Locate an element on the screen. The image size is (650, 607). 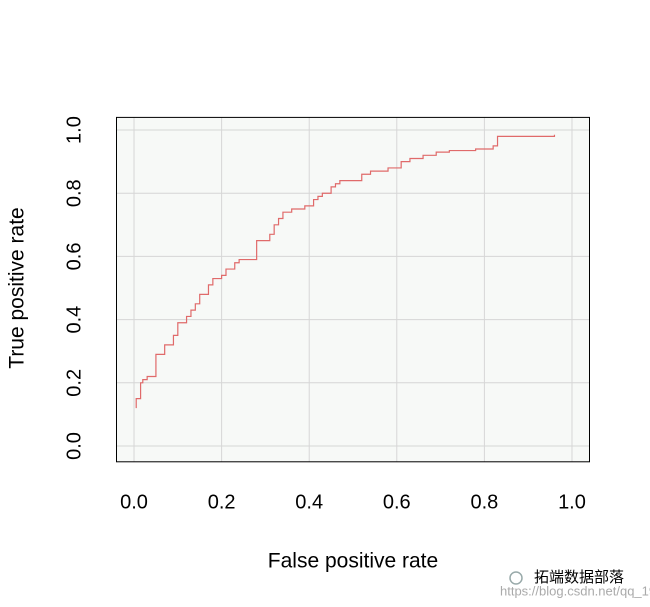
watermark-brand: 拓端数据部落 is located at coordinates (579, 577).